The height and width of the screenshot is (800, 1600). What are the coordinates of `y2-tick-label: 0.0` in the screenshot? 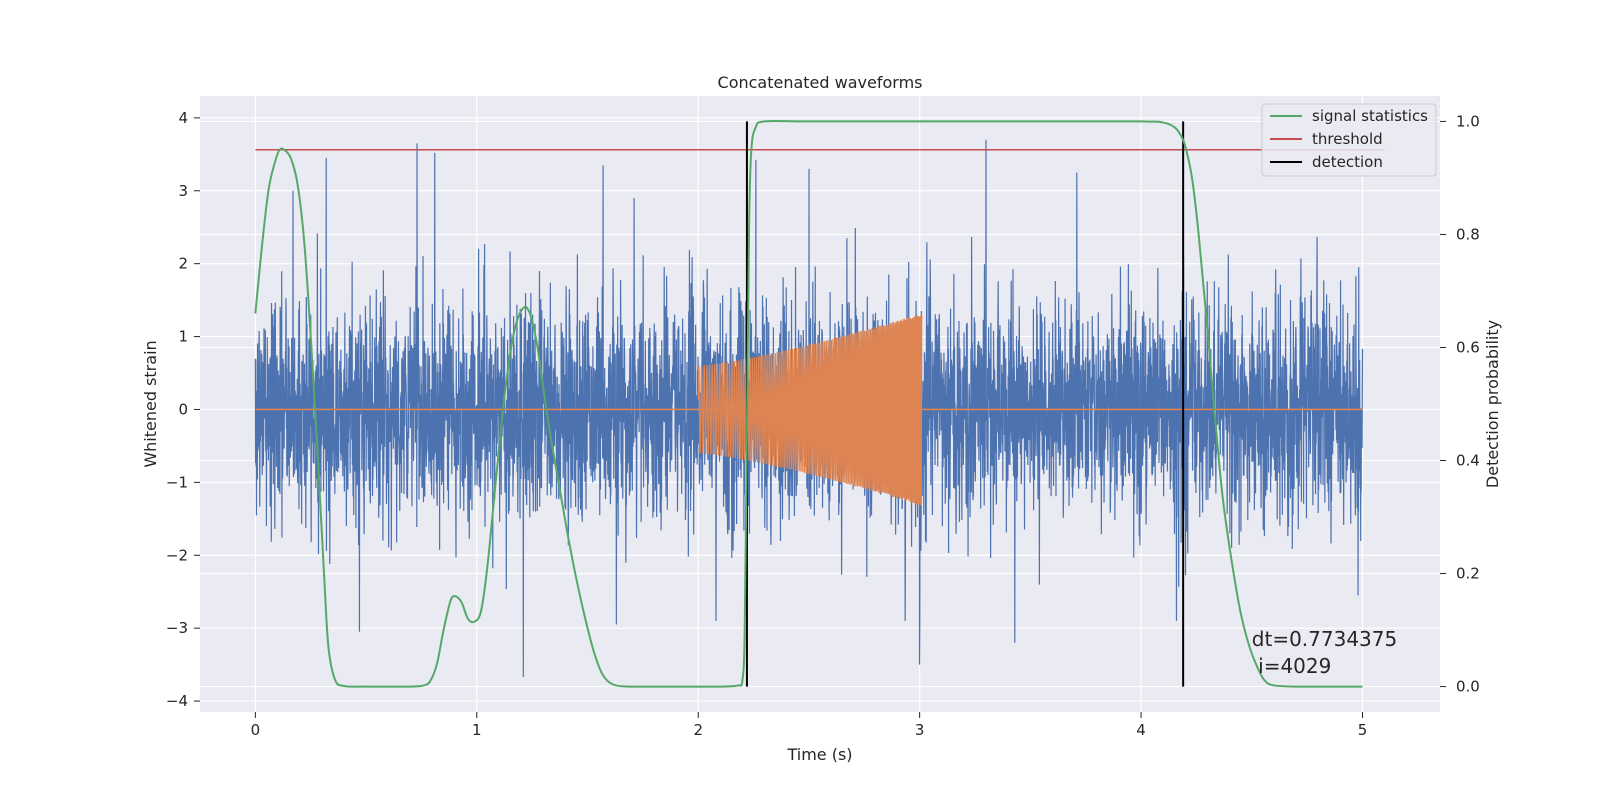 It's located at (1468, 687).